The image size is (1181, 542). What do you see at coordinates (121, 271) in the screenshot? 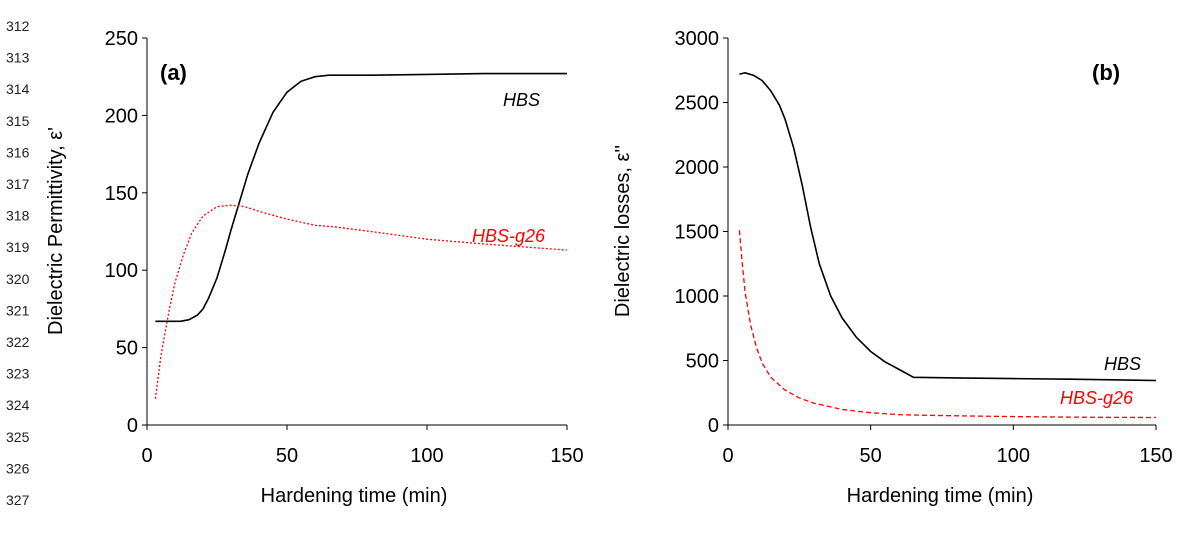
I see `y-tick-label: 100` at bounding box center [121, 271].